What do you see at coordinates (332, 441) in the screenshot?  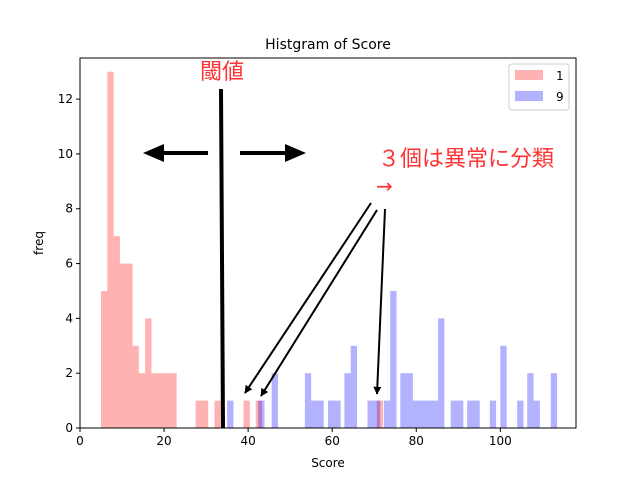 I see `x-tick-label: 60` at bounding box center [332, 441].